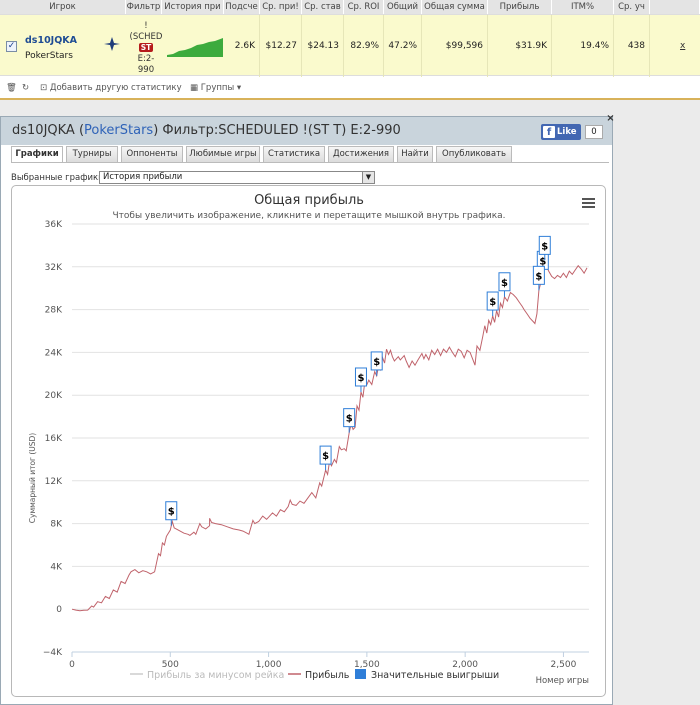 This screenshot has height=705, width=700. Describe the element at coordinates (223, 154) in the screenshot. I see `tab-favorite-games: Любимые игры` at that location.